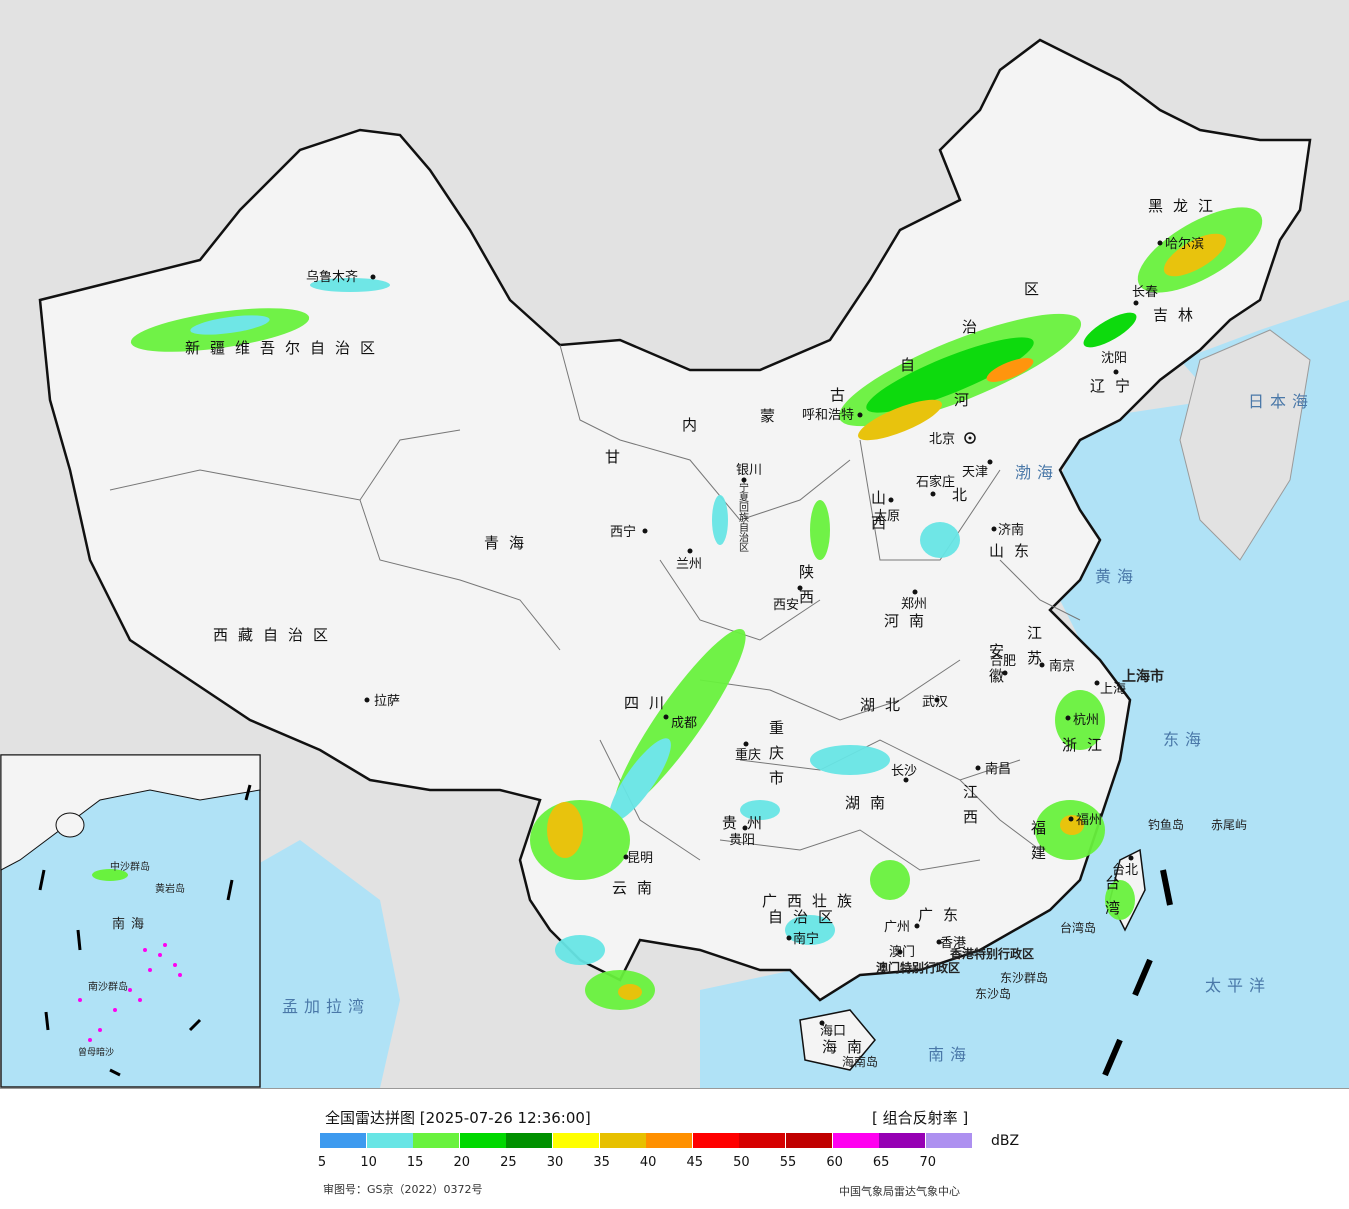  What do you see at coordinates (909, 621) in the screenshot?
I see `label-henan: 河南` at bounding box center [909, 621].